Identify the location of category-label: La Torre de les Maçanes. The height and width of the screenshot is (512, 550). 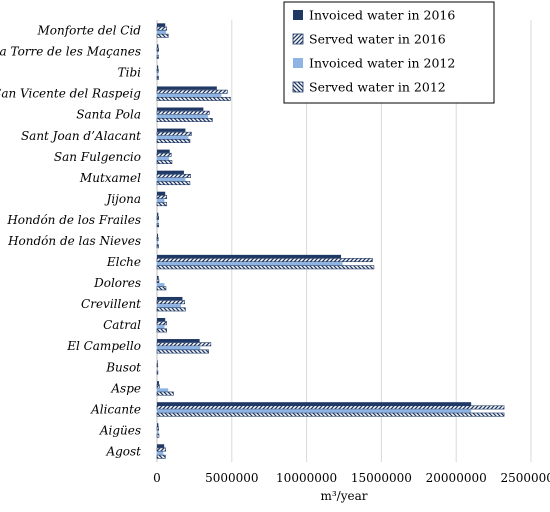
(70, 52).